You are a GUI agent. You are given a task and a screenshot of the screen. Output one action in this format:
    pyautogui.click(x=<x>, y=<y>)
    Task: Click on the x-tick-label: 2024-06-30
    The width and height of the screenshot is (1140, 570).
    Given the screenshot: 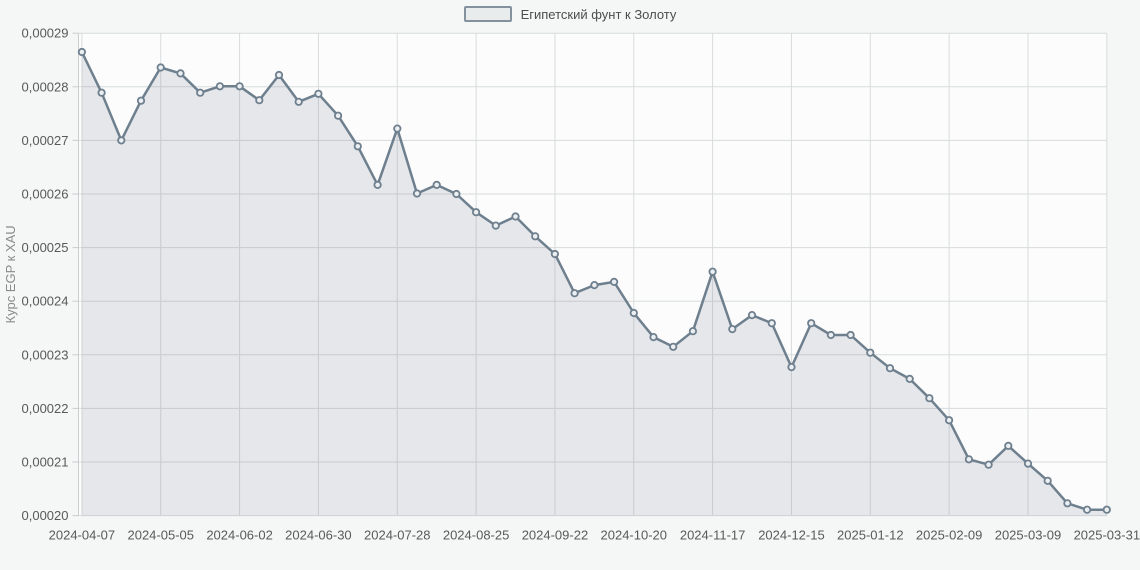 What is the action you would take?
    pyautogui.click(x=318, y=535)
    